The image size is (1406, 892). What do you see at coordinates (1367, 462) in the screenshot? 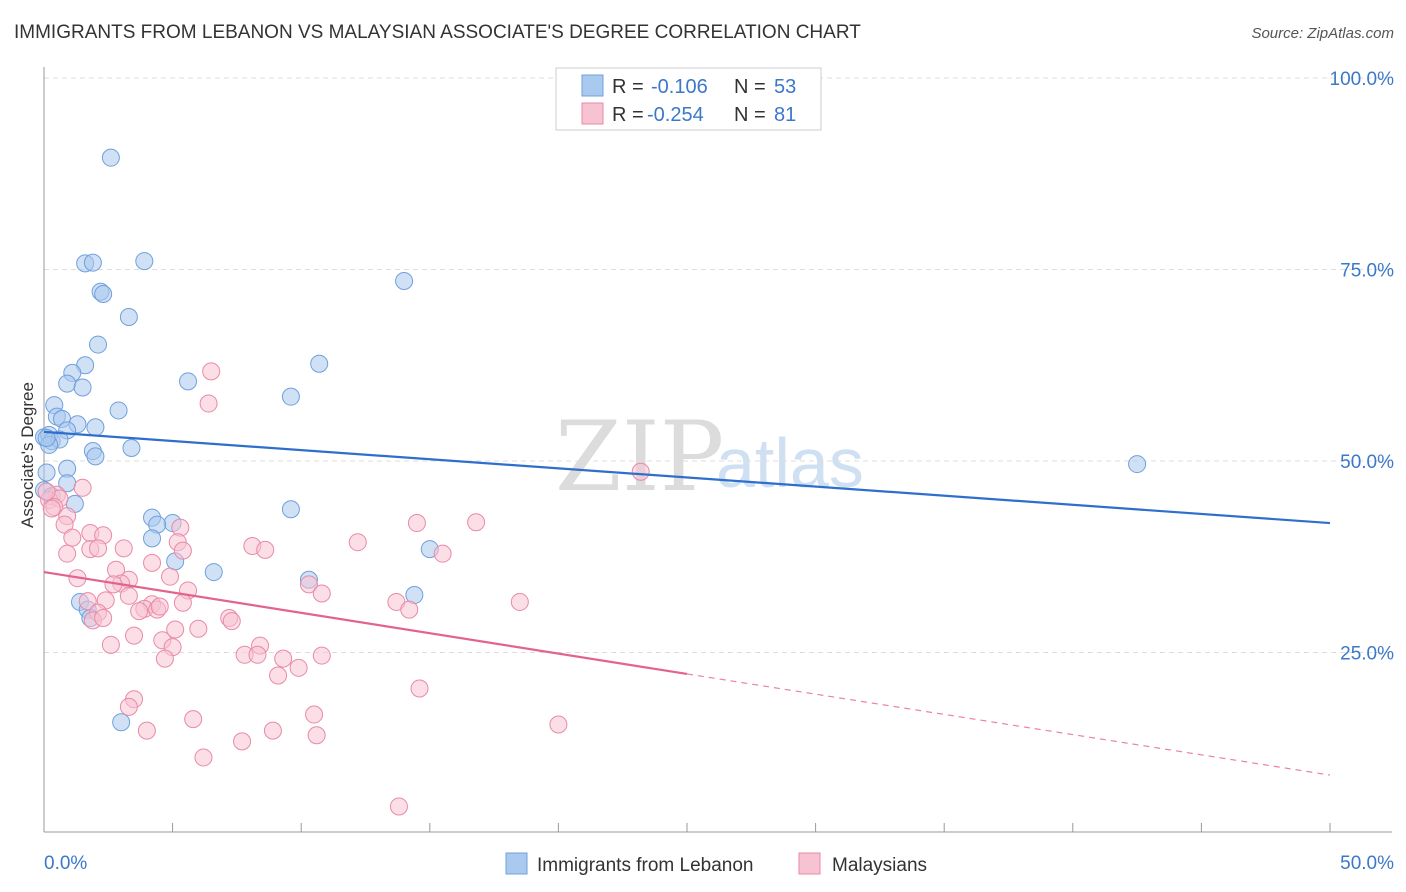
I see `y-tick-label: 50.0%` at bounding box center [1367, 462].